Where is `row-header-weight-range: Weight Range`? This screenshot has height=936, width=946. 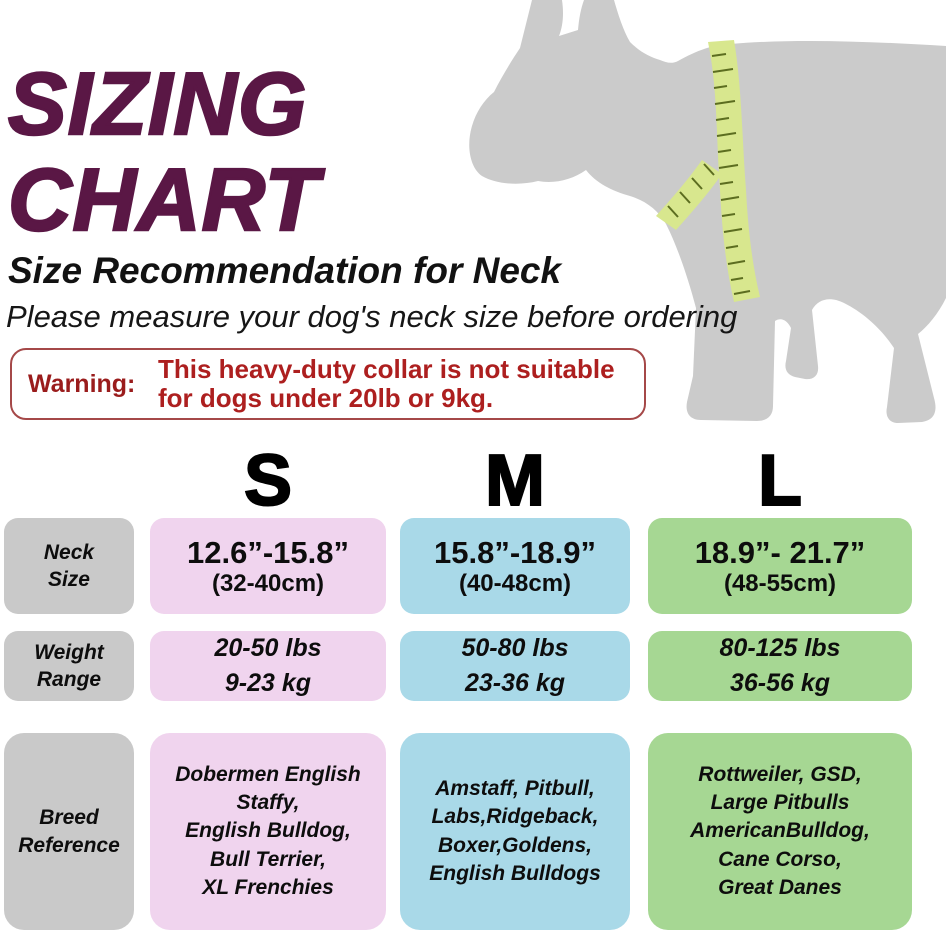 row-header-weight-range: Weight Range is located at coordinates (69, 666).